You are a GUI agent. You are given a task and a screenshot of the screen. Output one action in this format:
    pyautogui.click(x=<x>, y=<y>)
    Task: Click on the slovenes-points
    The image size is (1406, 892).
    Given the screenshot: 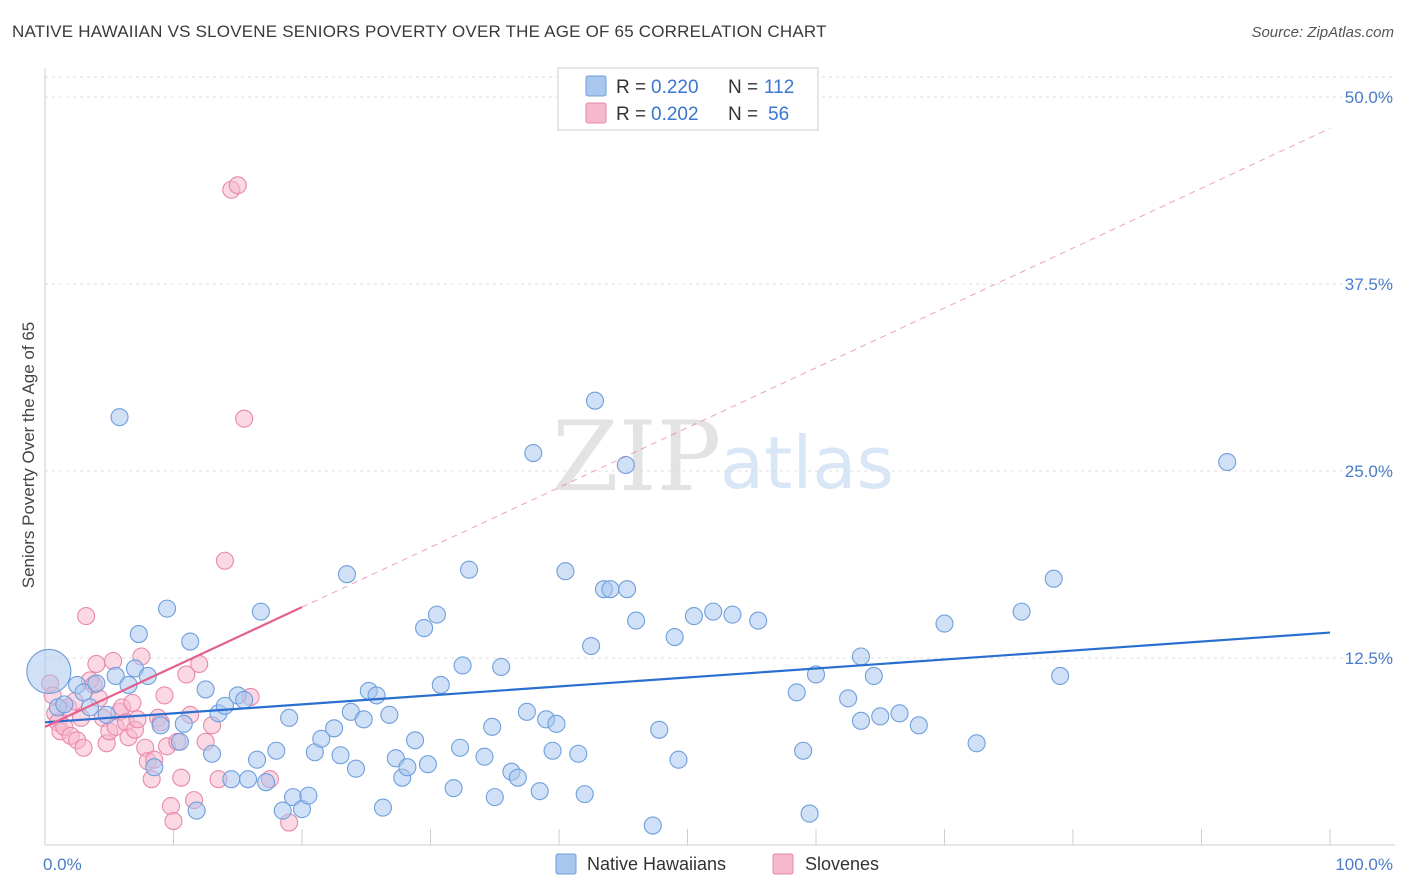 What is the action you would take?
    pyautogui.click(x=170, y=504)
    